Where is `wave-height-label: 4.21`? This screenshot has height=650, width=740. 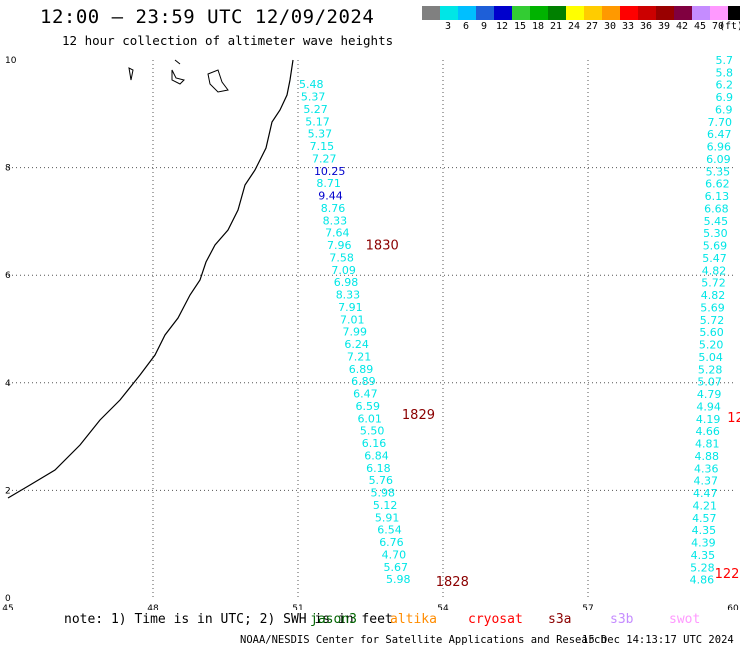 wave-height-label: 4.21 is located at coordinates (705, 505).